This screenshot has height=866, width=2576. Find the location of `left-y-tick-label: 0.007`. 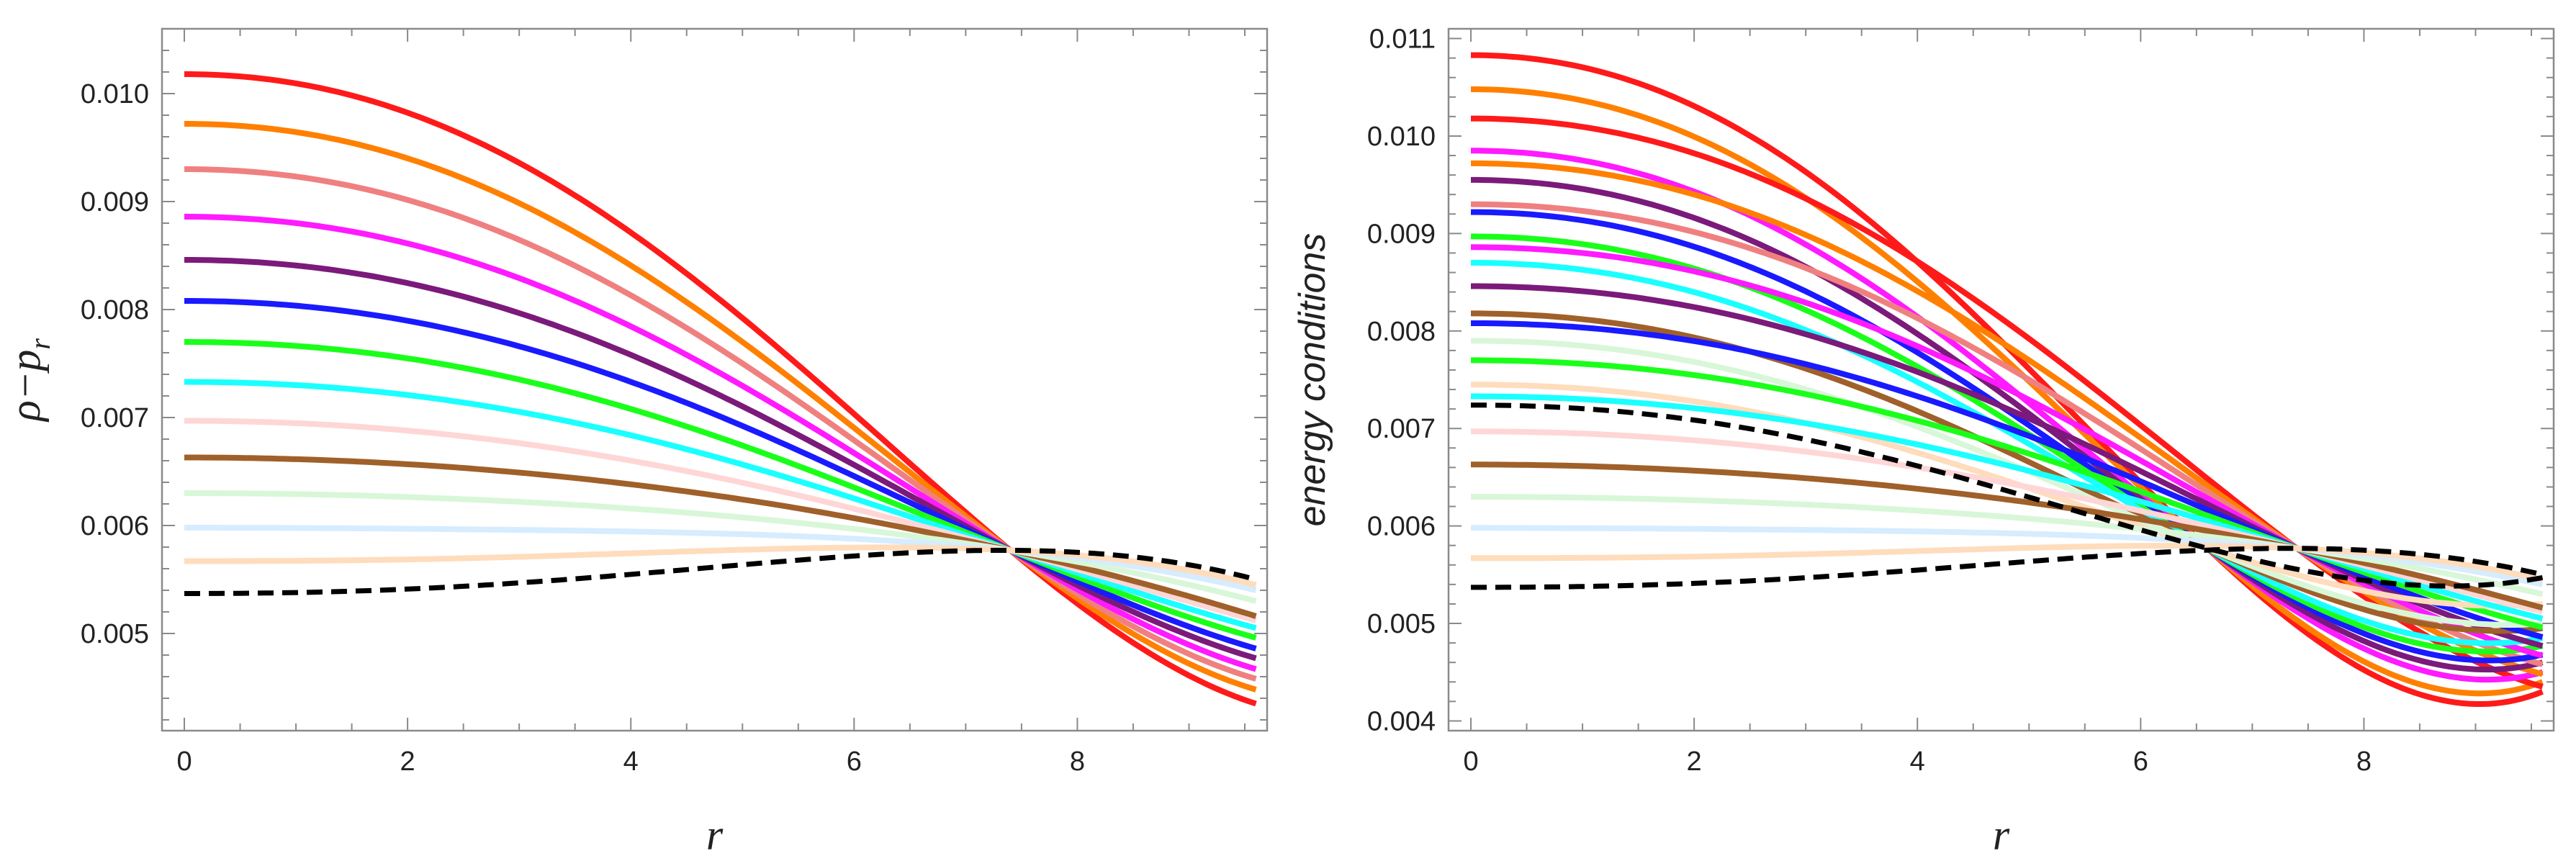

left-y-tick-label: 0.007 is located at coordinates (115, 418).